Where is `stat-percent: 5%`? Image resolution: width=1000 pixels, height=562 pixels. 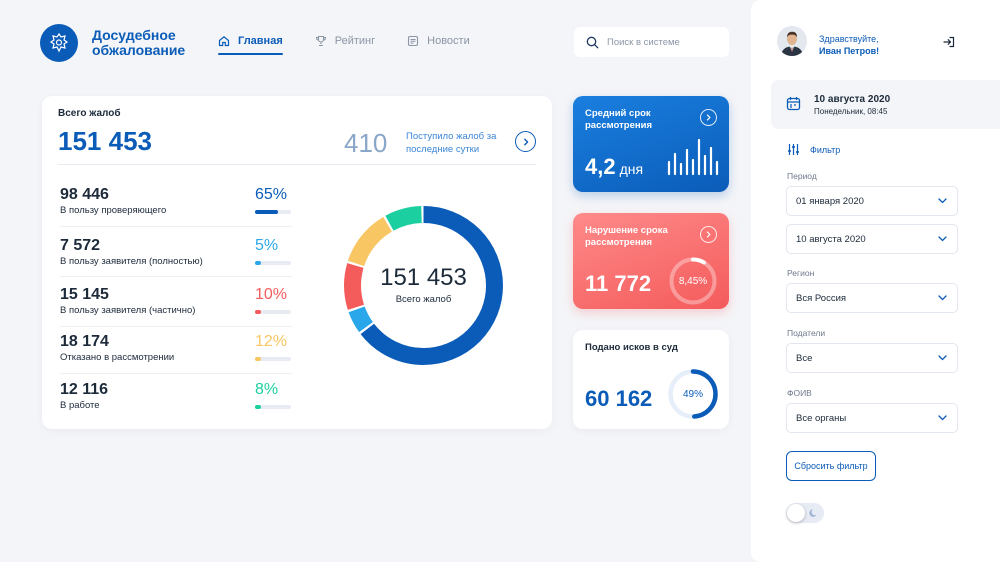 stat-percent: 5% is located at coordinates (267, 245).